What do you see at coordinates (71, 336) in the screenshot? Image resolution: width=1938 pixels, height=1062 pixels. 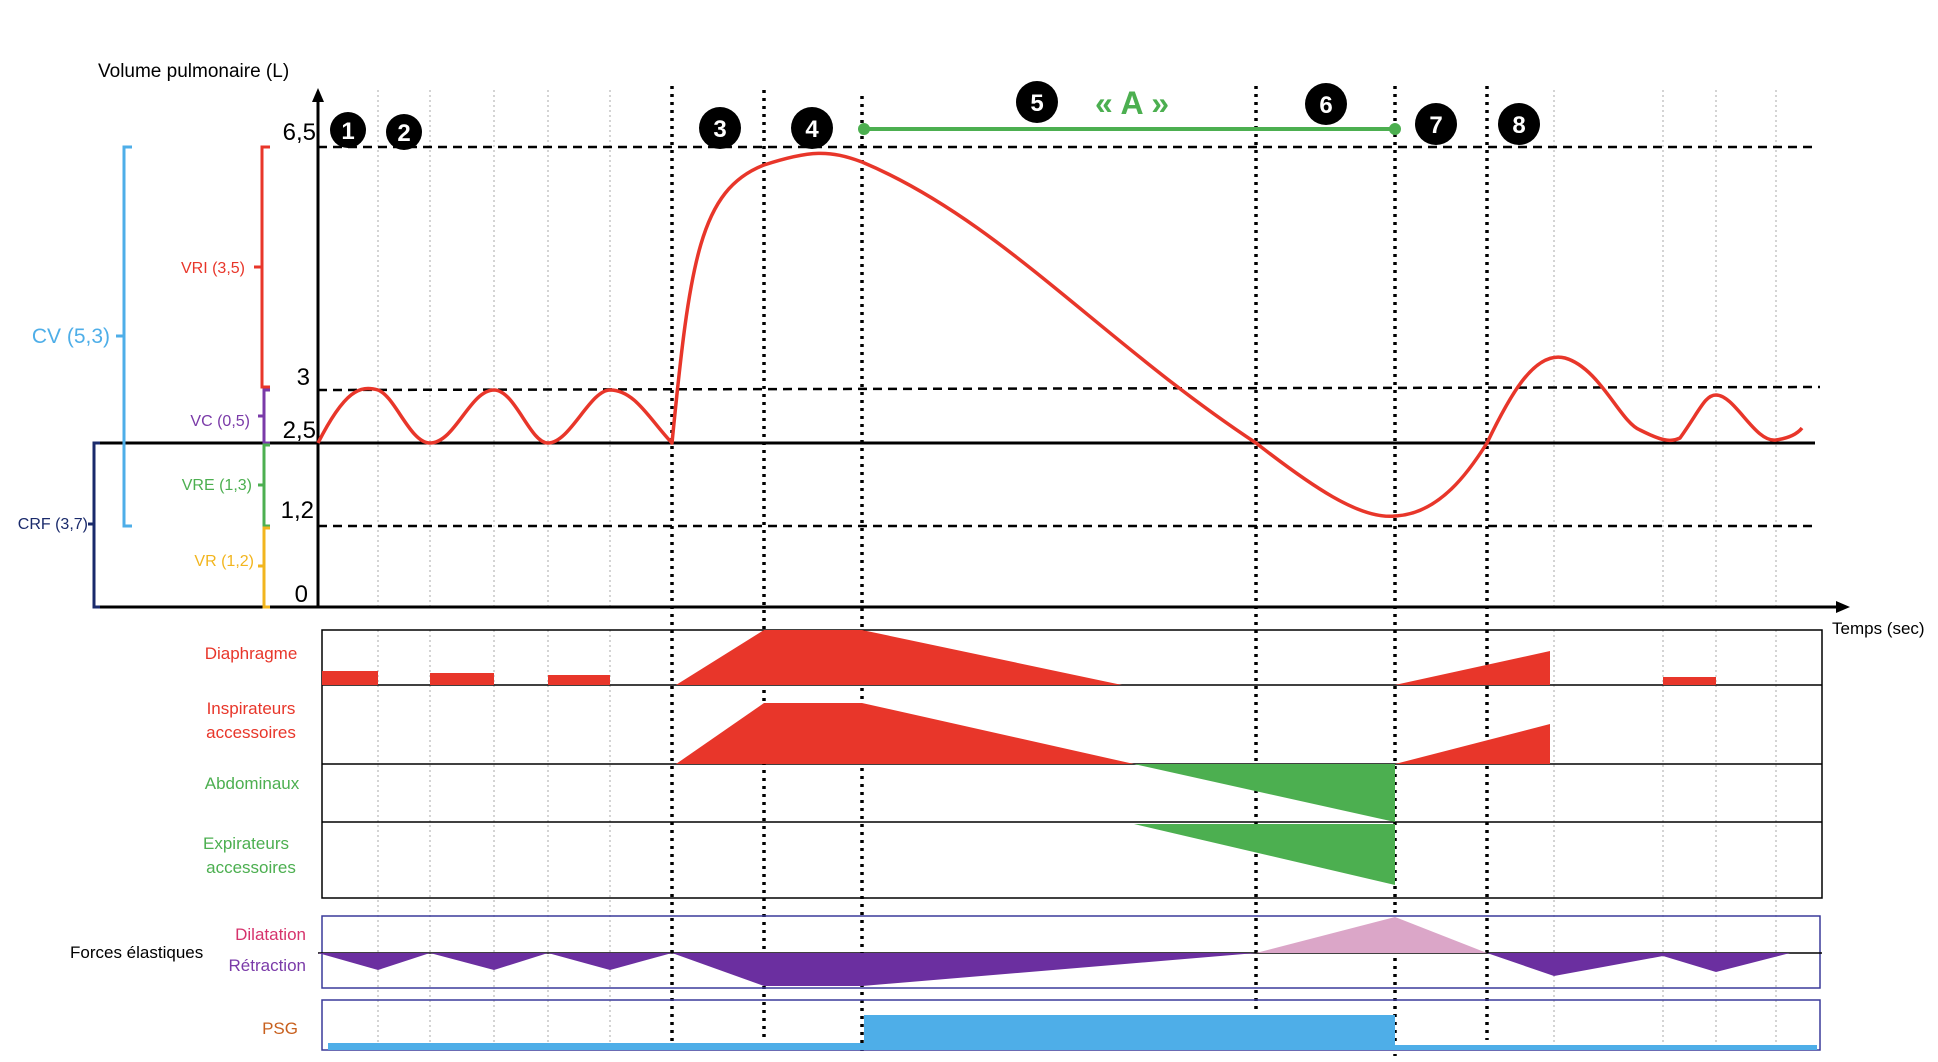 I see `cv-label: CV (5,3)` at bounding box center [71, 336].